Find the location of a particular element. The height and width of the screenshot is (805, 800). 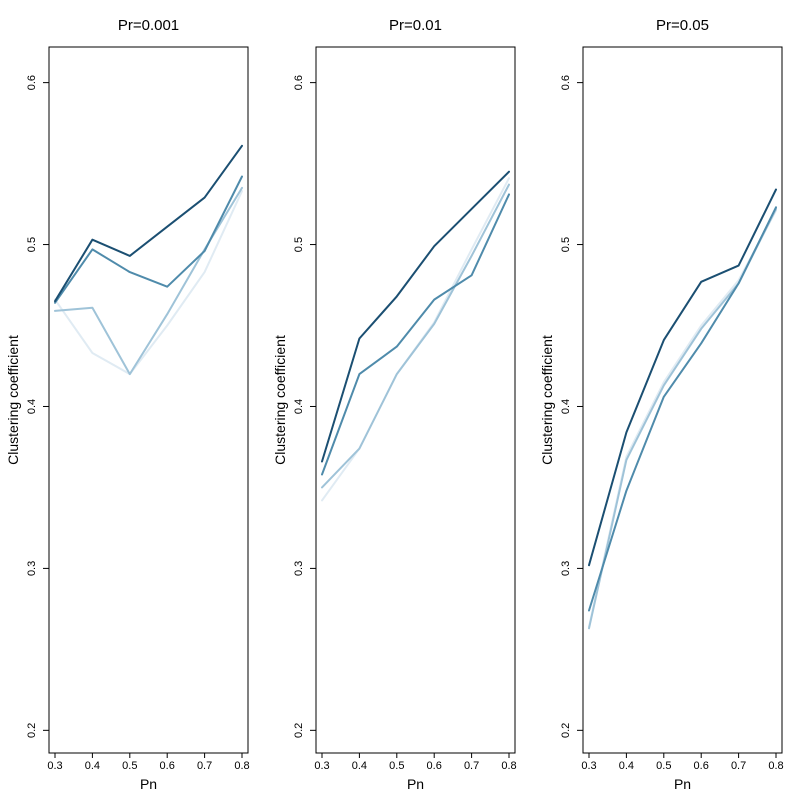

panel-title: Pr=0.001 is located at coordinates (148, 25).